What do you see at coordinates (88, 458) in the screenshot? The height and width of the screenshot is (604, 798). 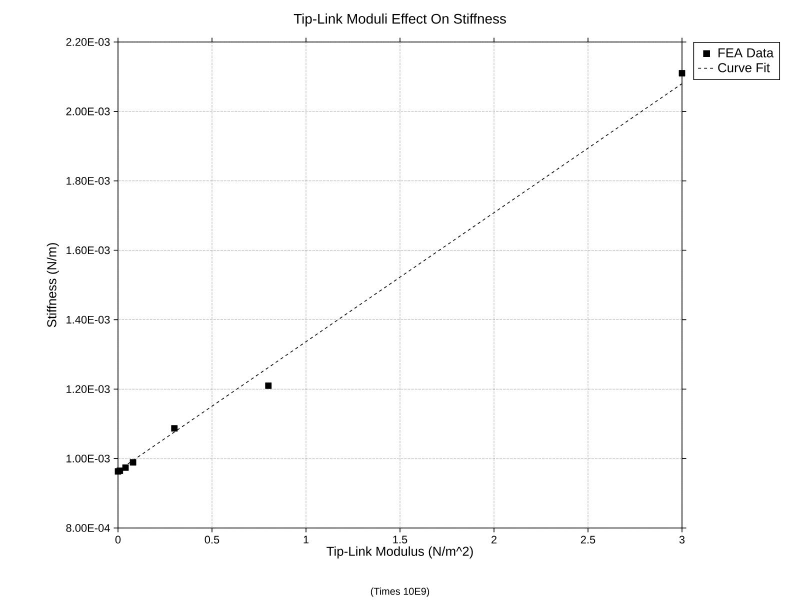 I see `y-tick-label: 1.00E-03` at bounding box center [88, 458].